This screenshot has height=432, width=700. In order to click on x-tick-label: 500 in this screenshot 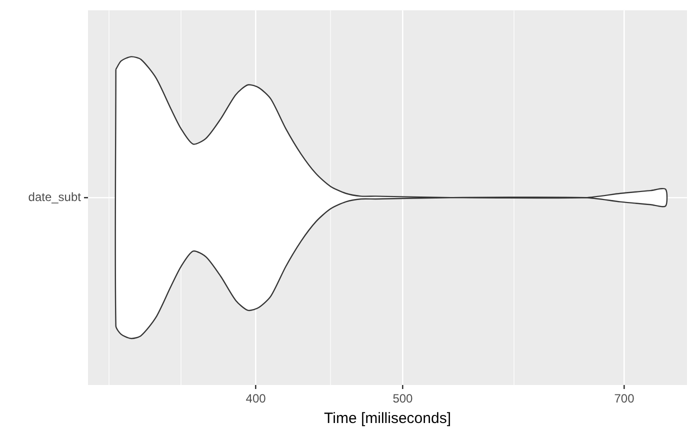, I will do `click(403, 399)`.